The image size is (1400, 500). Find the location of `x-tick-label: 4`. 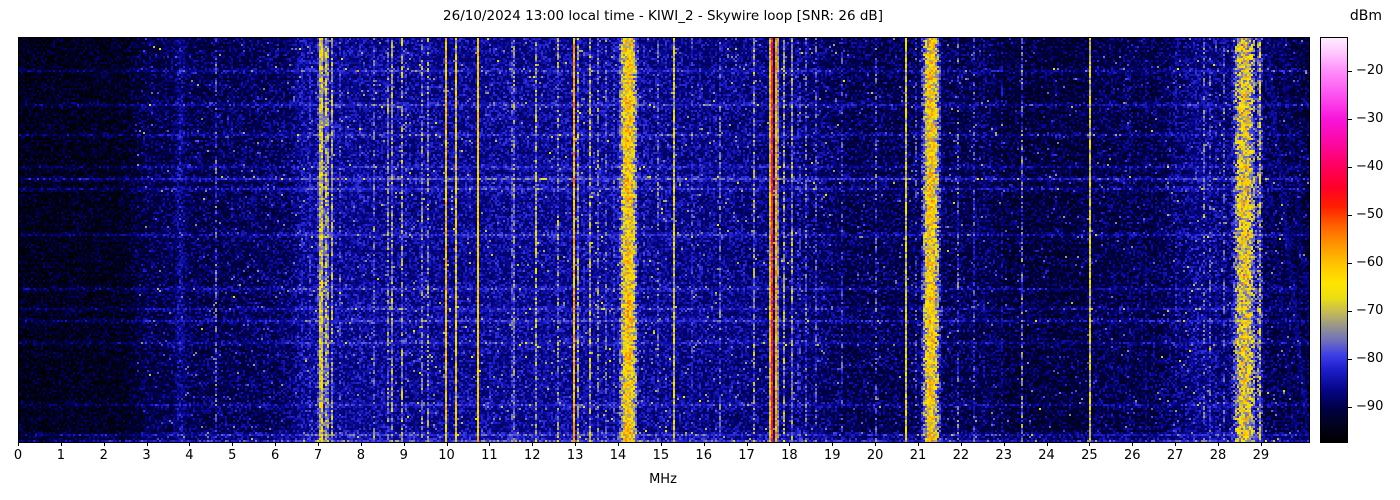

x-tick-label: 4 is located at coordinates (189, 455).